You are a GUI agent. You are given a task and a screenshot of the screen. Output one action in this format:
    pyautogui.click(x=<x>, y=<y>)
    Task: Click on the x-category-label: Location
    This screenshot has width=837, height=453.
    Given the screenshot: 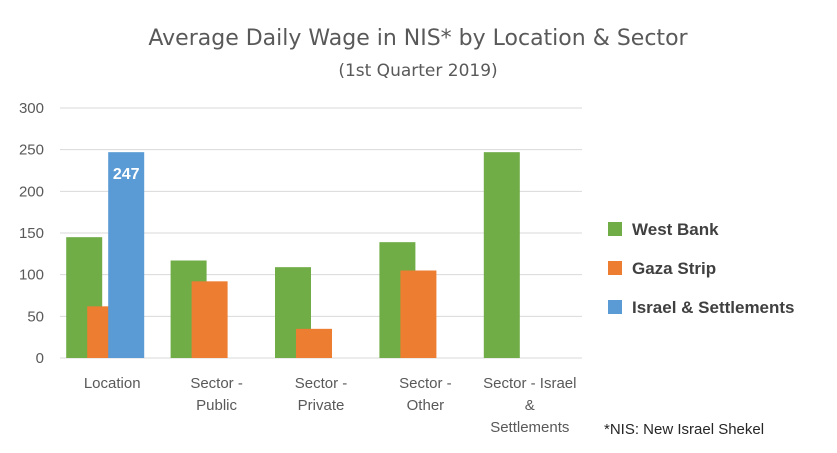 What is the action you would take?
    pyautogui.click(x=112, y=383)
    